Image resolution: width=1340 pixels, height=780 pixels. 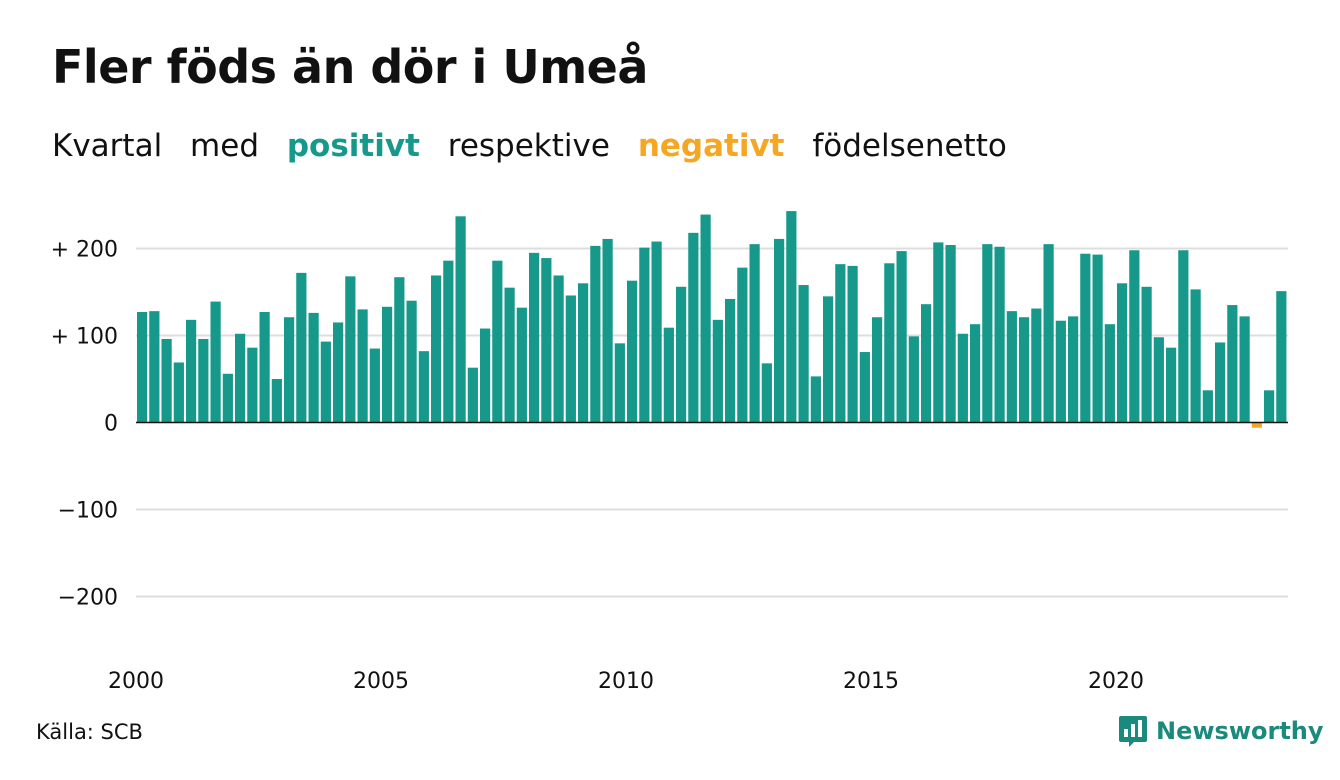 I want to click on x-axis-ticks: 2000 2005 2010 2015 2020, so click(x=626, y=681).